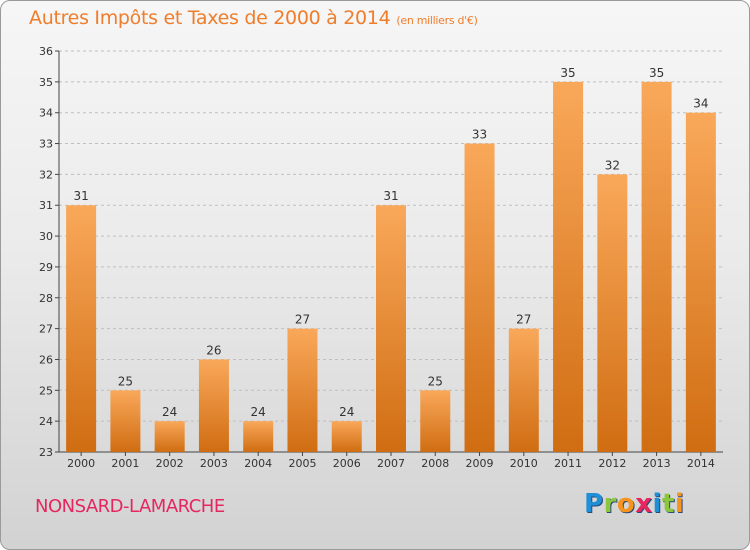 The image size is (750, 550). I want to click on logo-letter: P, so click(594, 504).